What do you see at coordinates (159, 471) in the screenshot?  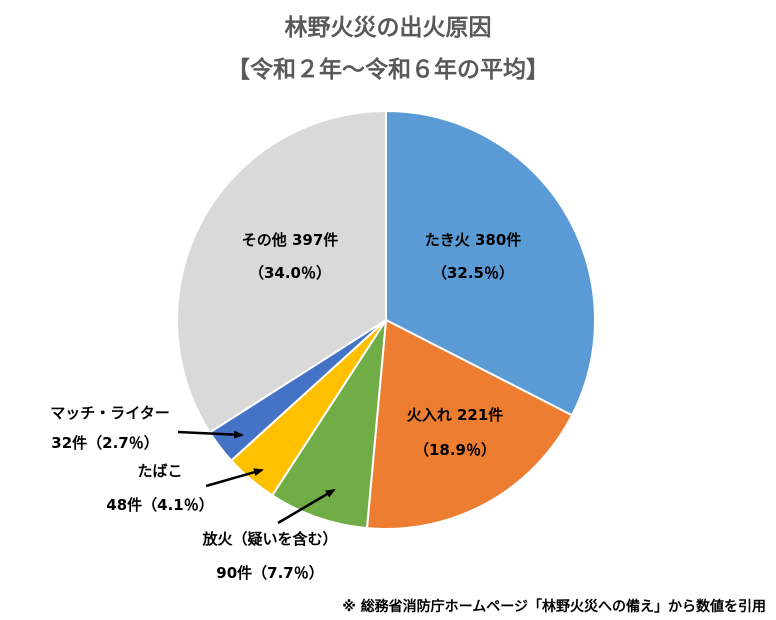 I see `slice-label-3: たばこ` at bounding box center [159, 471].